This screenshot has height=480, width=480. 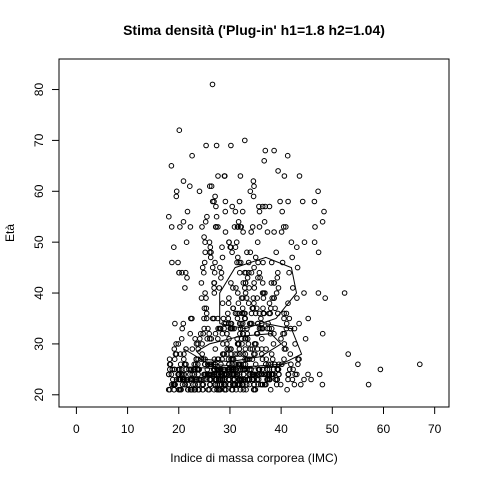 What do you see at coordinates (39, 344) in the screenshot?
I see `y-tick-label: 30` at bounding box center [39, 344].